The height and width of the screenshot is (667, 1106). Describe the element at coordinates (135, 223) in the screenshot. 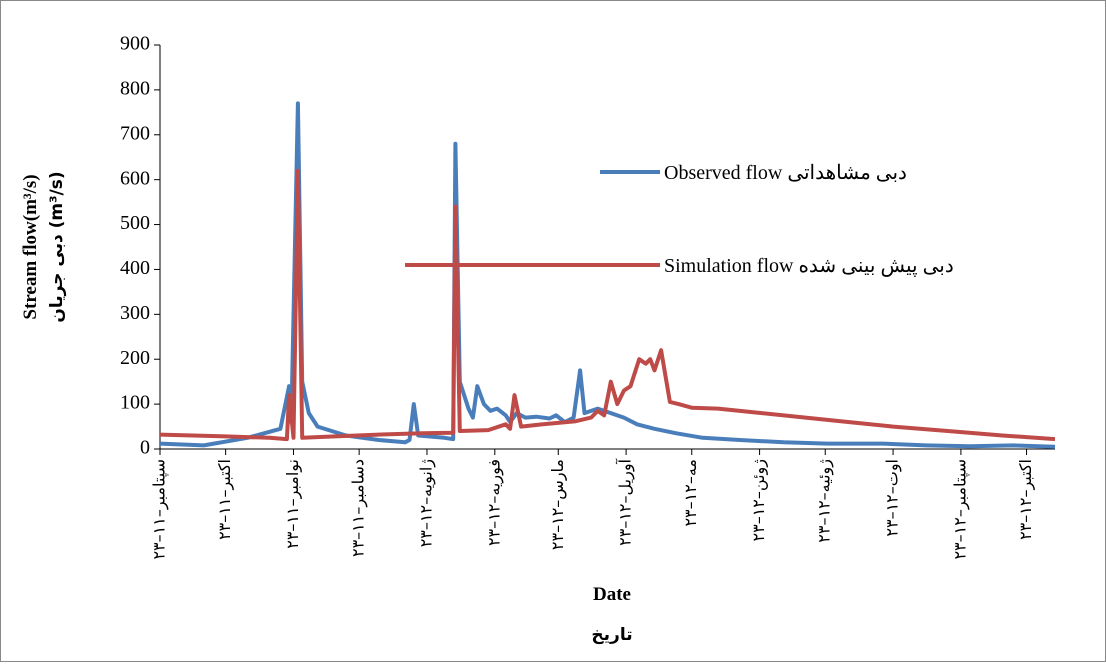

I see `y-tick-label: 500` at that location.